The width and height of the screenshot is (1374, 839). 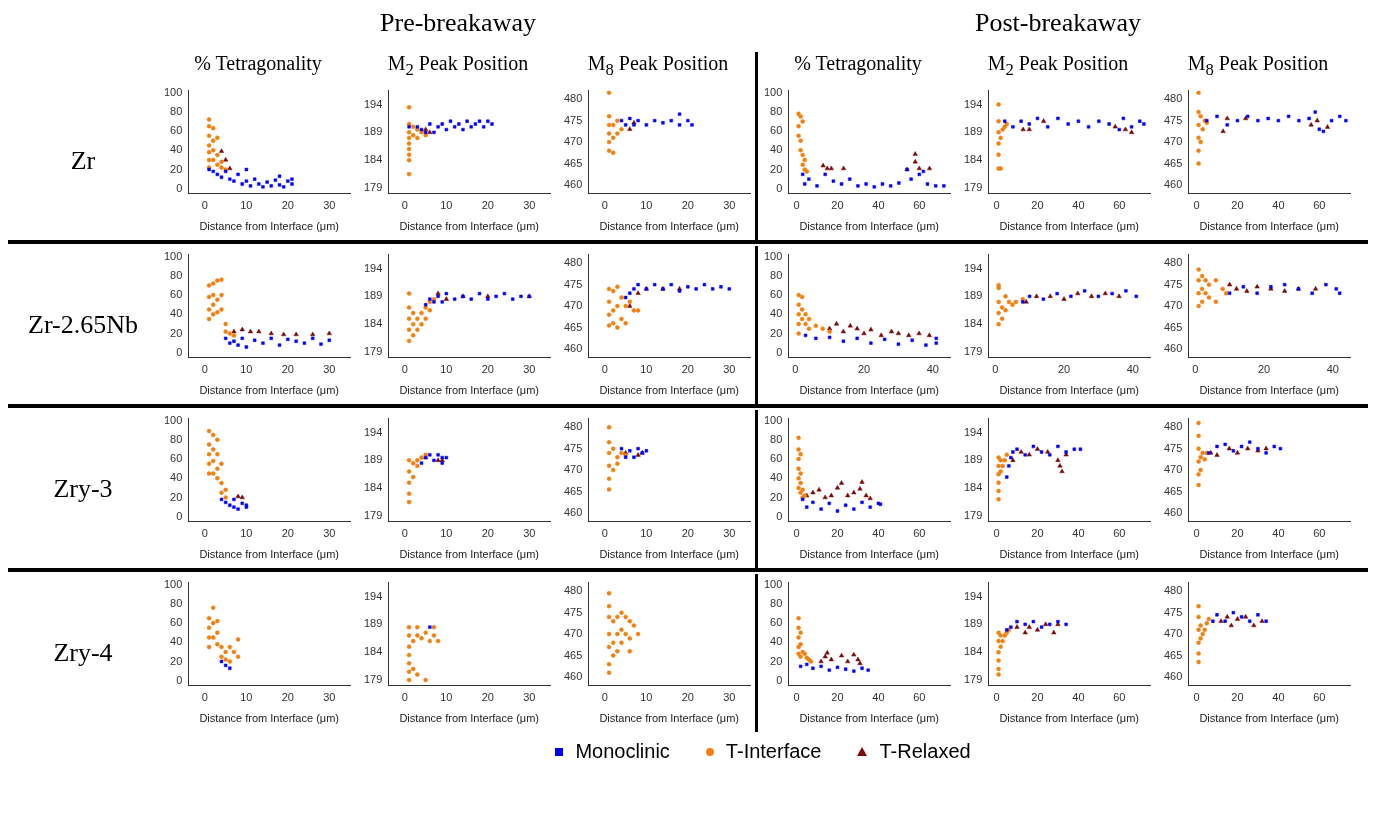 What do you see at coordinates (1132, 369) in the screenshot?
I see `x-tick-label: 40` at bounding box center [1132, 369].